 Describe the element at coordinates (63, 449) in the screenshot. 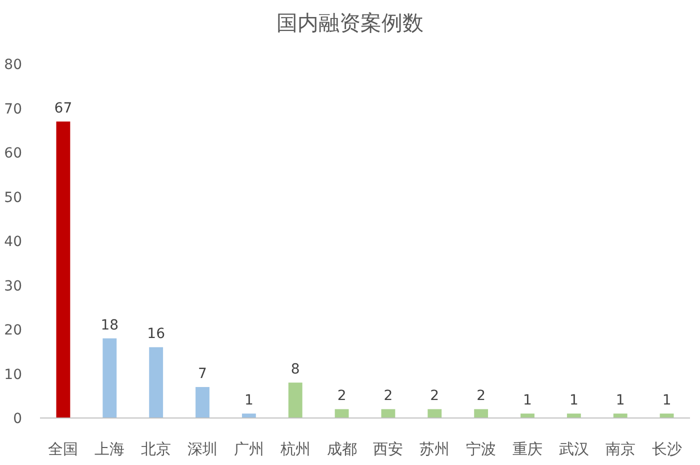

I see `x-tick-label: 全国` at that location.